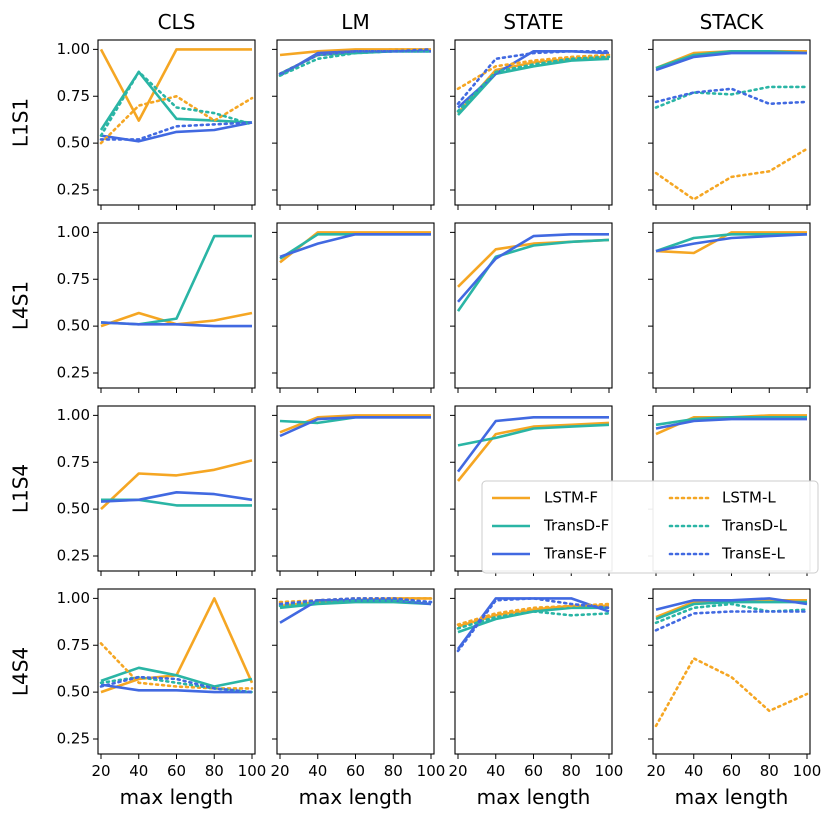 The image size is (830, 830). Describe the element at coordinates (533, 435) in the screenshot. I see `series-line-l1s4-state-transd-f` at that location.